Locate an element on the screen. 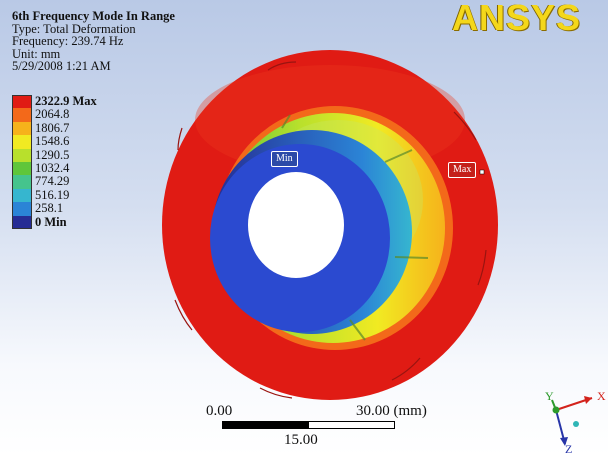 The height and width of the screenshot is (456, 608). legend-label: 2322.9 Max is located at coordinates (66, 101).